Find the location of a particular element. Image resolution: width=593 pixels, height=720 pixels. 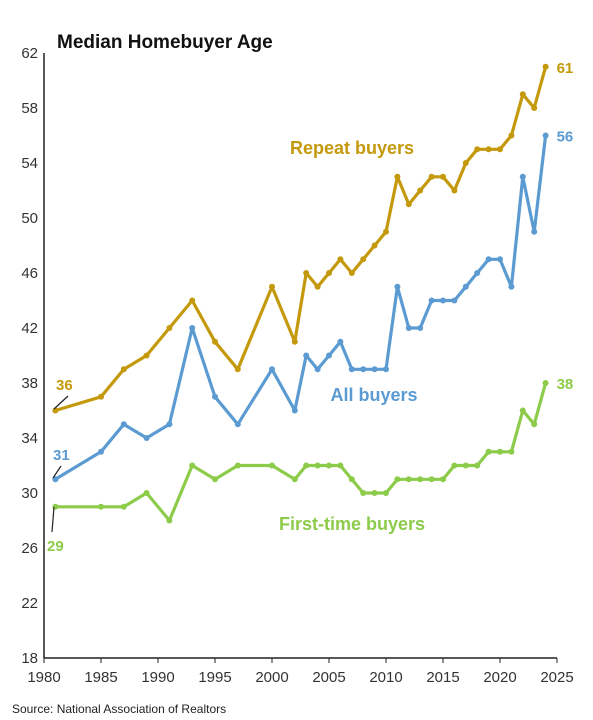

y-tick-label: 50 is located at coordinates (29, 218).